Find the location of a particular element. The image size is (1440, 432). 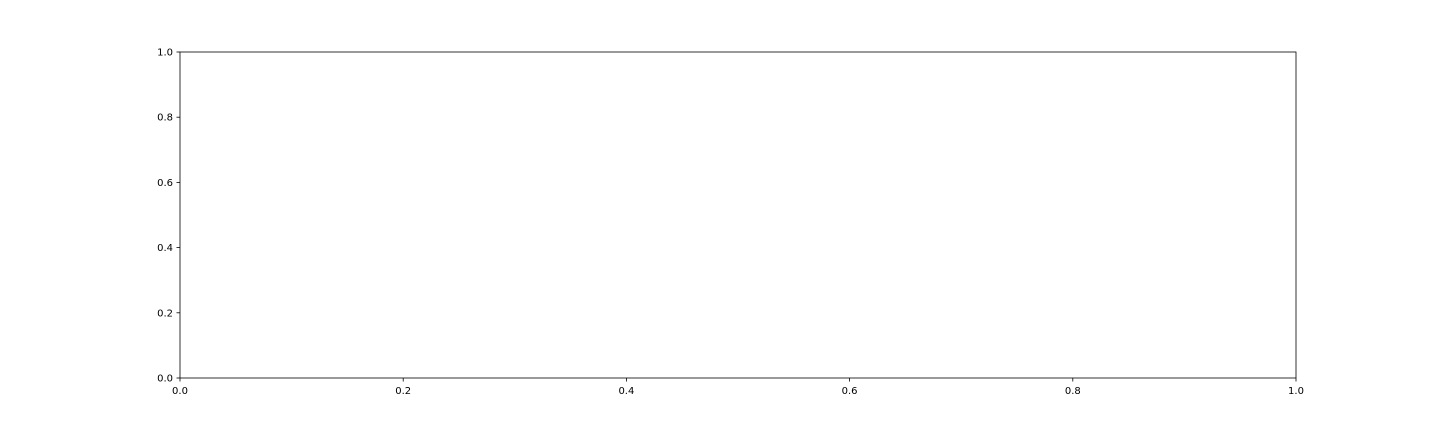

x-axis: 0.0 0.2 0.4 0.6 0.8 1.0 is located at coordinates (738, 387).